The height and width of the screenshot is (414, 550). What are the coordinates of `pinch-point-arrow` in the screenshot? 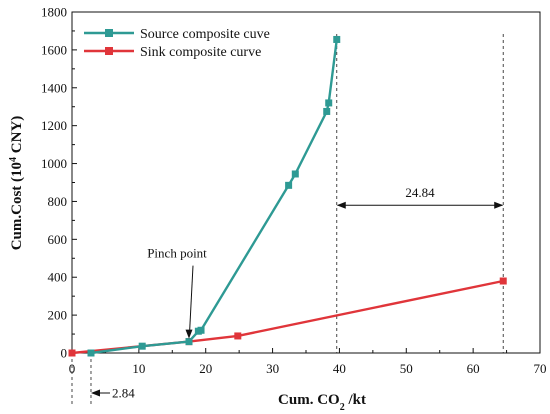 It's located at (191, 299).